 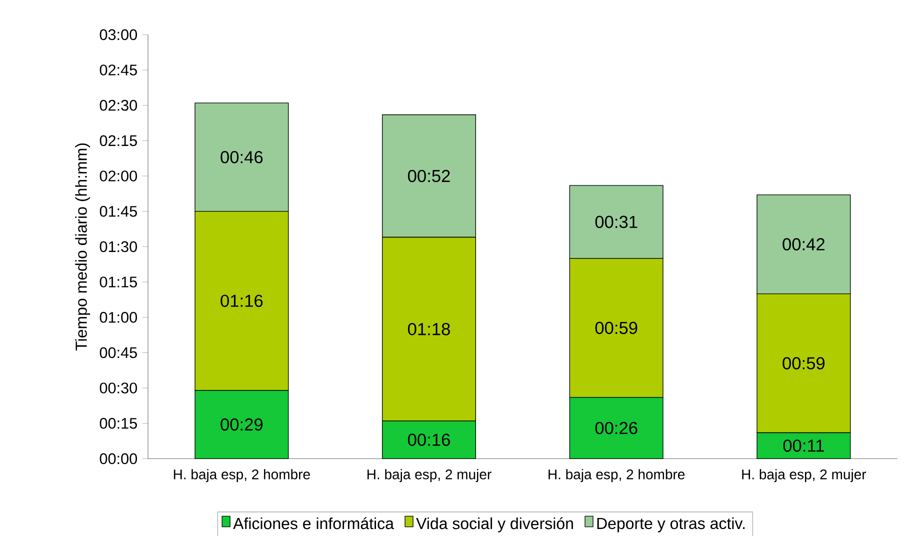 I want to click on y-tick-label: 00:30, so click(x=118, y=388).